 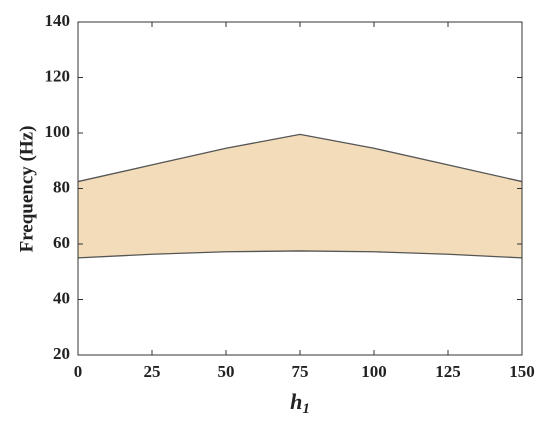 What do you see at coordinates (306, 409) in the screenshot?
I see `x-label-subscript: 1` at bounding box center [306, 409].